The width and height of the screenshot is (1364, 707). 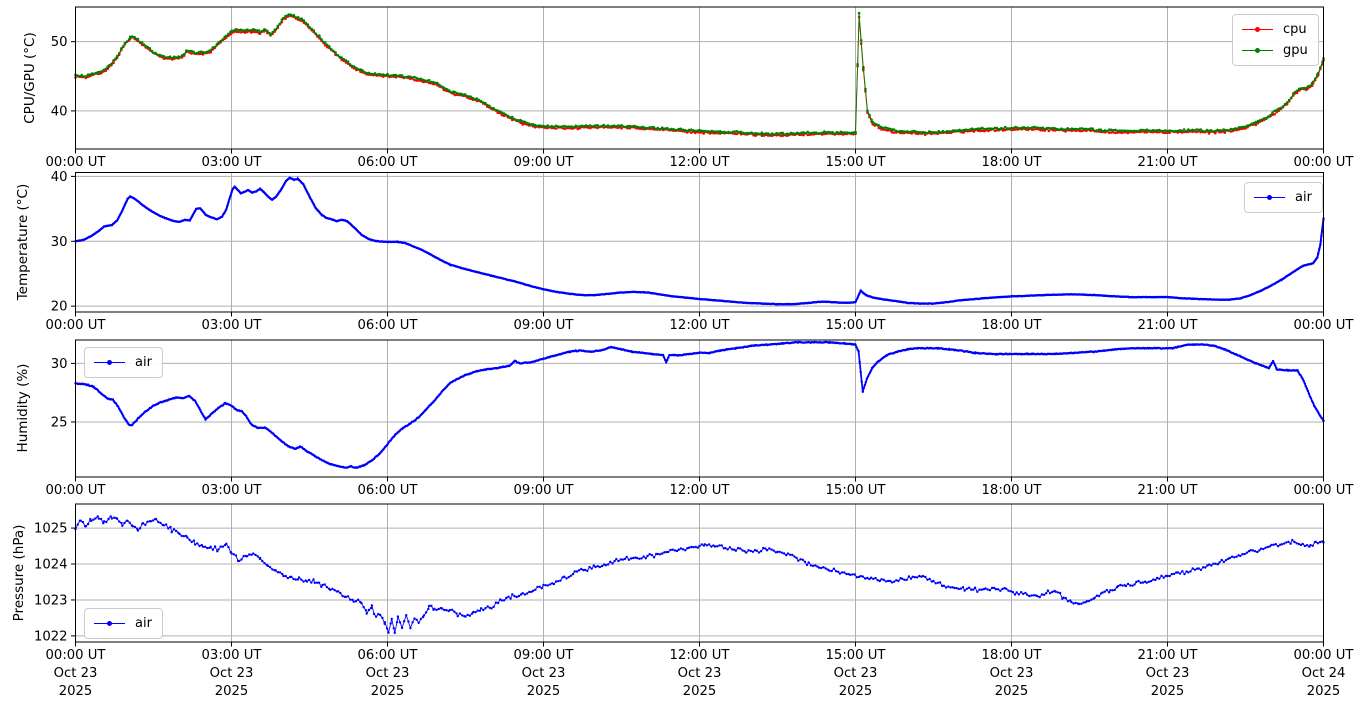 I want to click on legend-label-air-temp: air, so click(x=1303, y=197).